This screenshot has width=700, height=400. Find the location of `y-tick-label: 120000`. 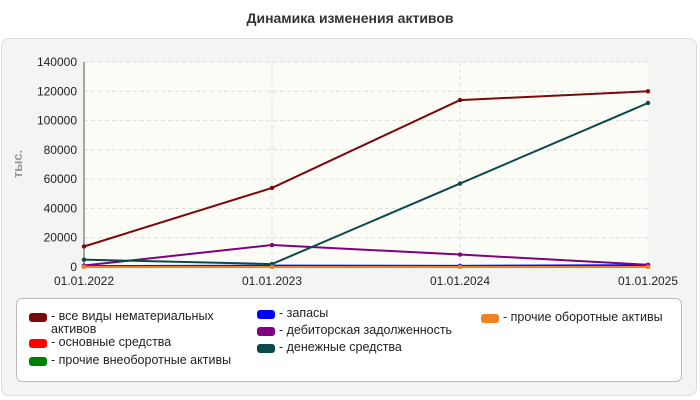

y-tick-label: 120000 is located at coordinates (57, 91).